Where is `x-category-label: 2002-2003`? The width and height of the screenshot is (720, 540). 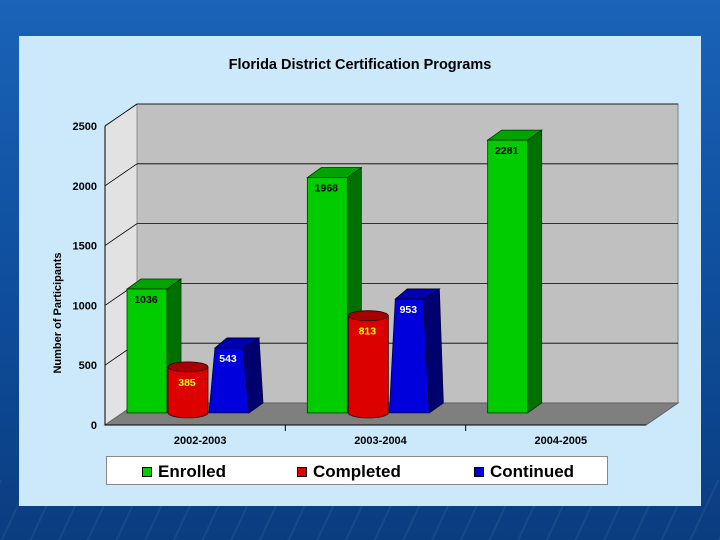 x-category-label: 2002-2003 is located at coordinates (200, 441).